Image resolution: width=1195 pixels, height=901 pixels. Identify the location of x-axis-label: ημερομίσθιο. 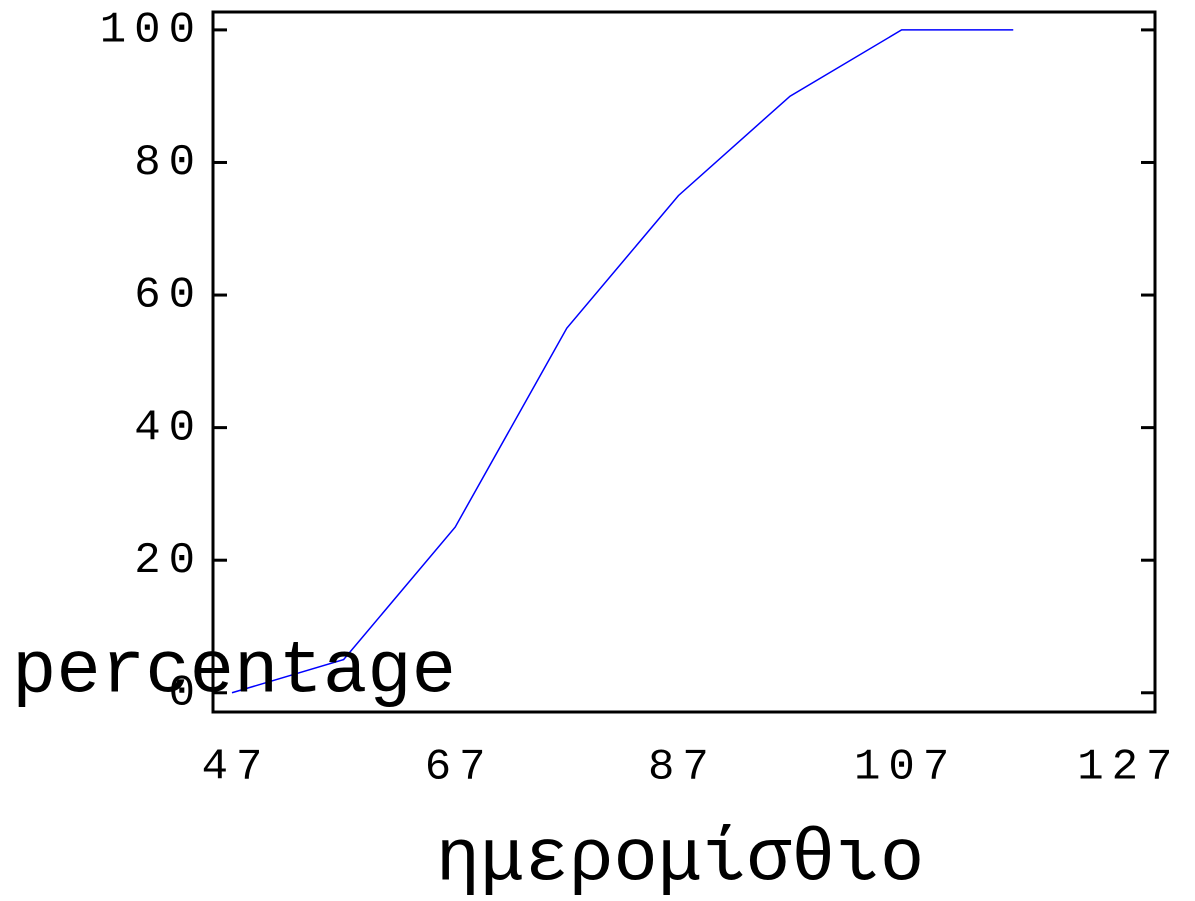
(680, 860).